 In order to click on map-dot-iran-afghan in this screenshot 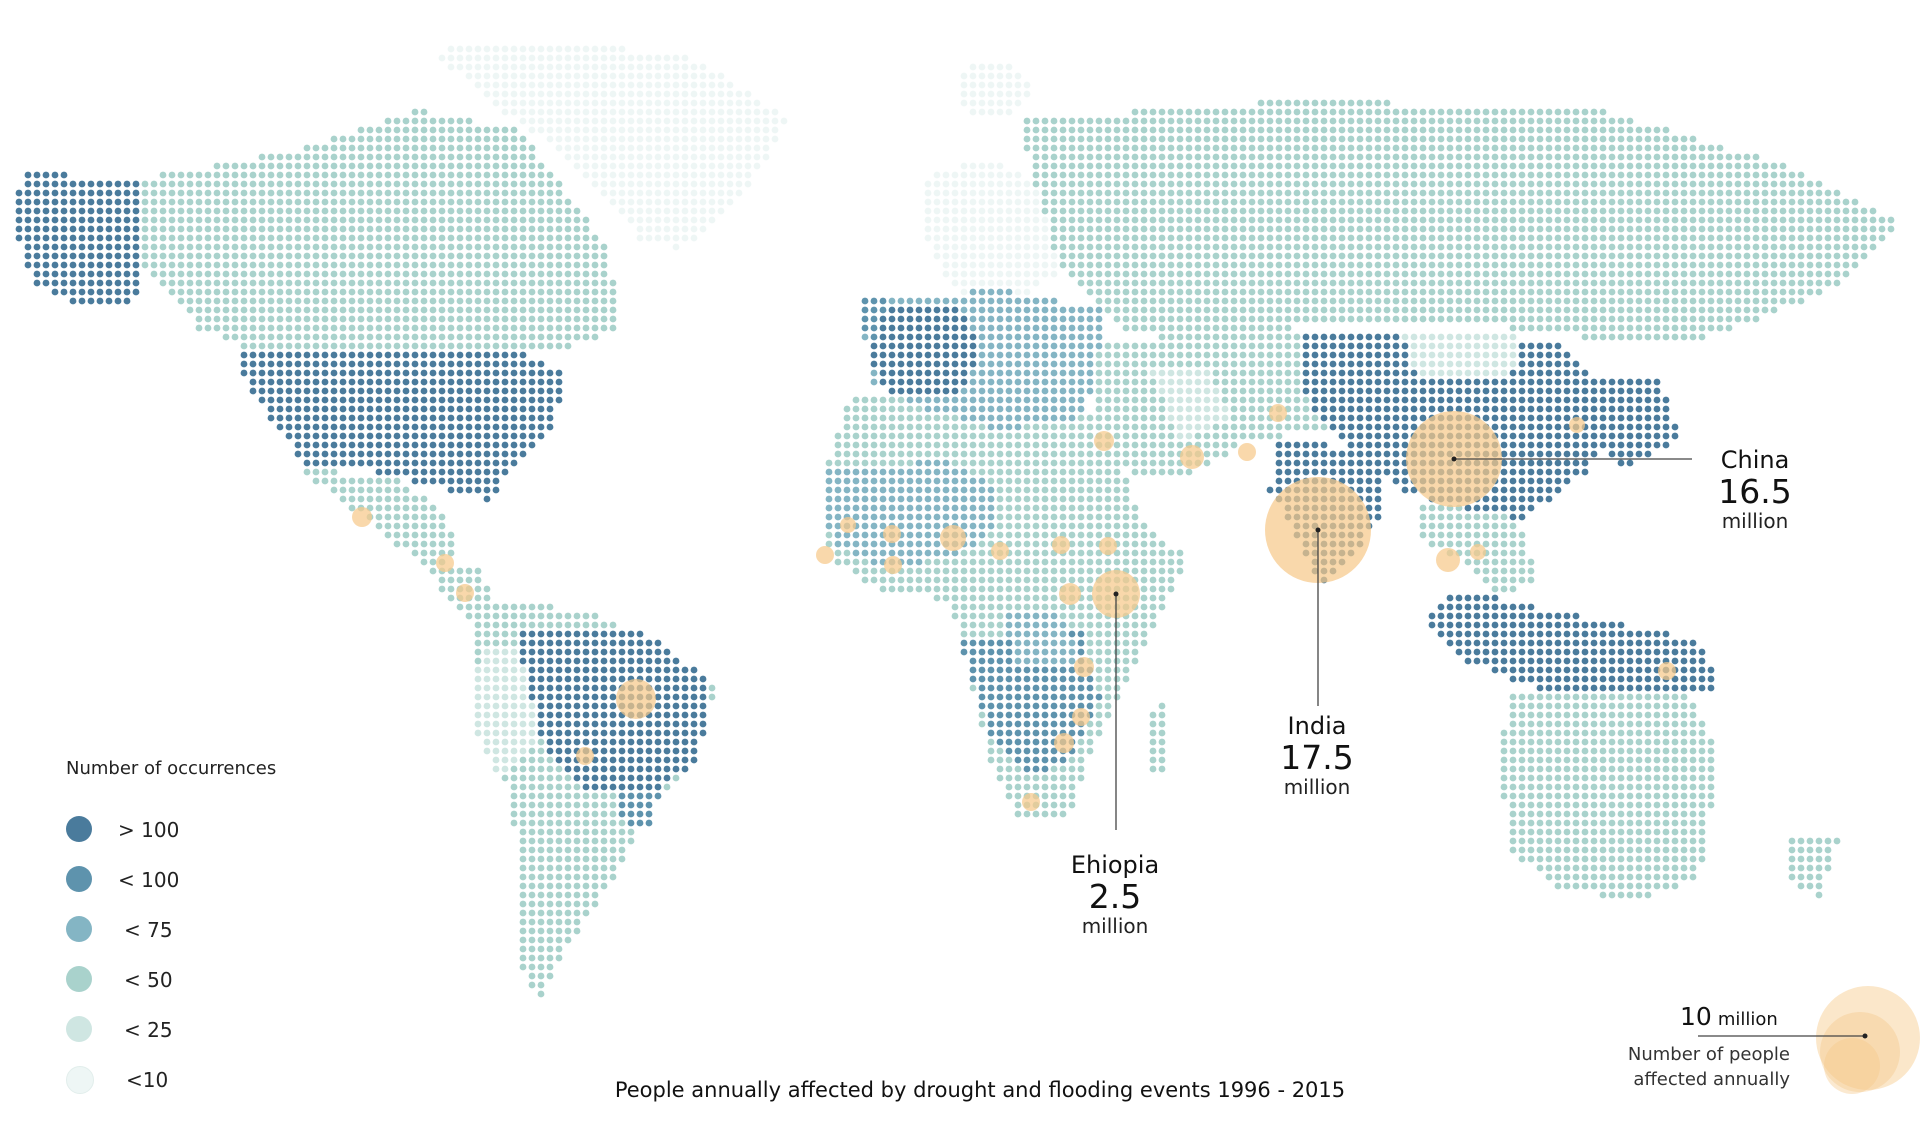, I will do `click(1216, 400)`.